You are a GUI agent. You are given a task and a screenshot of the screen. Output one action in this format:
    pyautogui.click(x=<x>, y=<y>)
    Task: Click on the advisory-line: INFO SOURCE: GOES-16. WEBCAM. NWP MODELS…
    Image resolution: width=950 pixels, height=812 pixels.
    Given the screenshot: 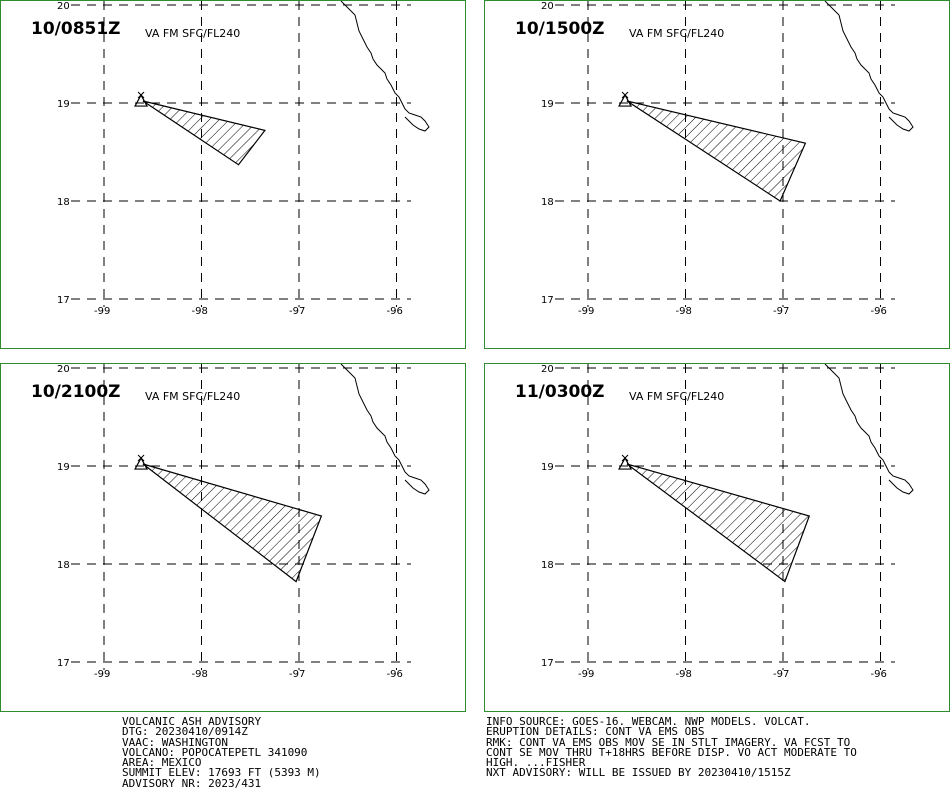 What is the action you would take?
    pyautogui.click(x=648, y=721)
    